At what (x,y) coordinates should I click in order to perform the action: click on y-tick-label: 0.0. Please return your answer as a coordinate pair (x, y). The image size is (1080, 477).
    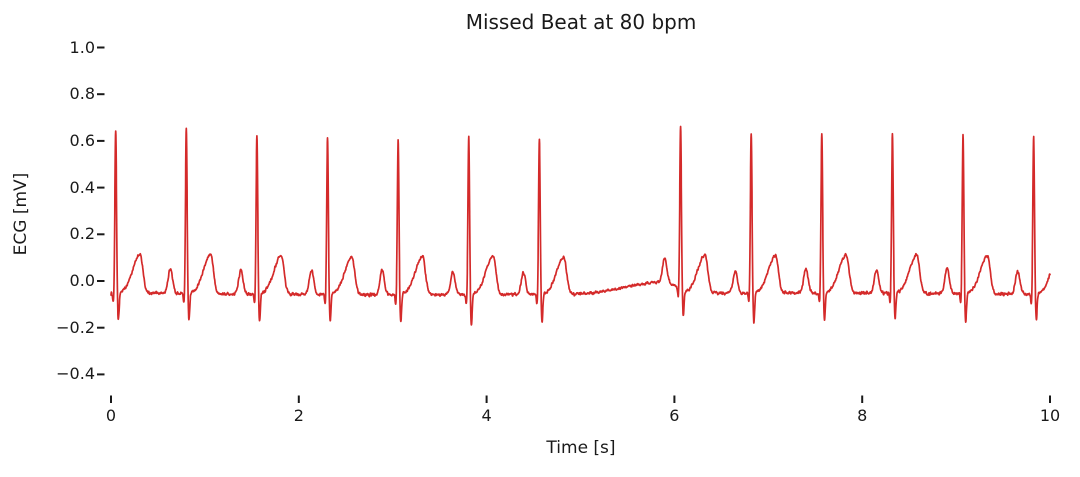
    Looking at the image, I should click on (82, 280).